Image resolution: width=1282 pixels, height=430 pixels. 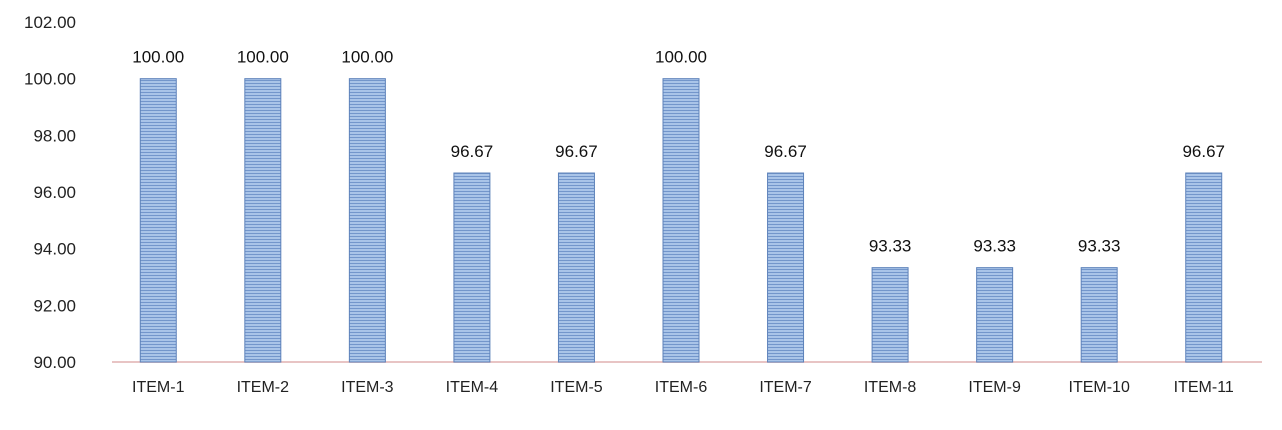 What do you see at coordinates (54, 192) in the screenshot?
I see `y-tick-label: 96.00` at bounding box center [54, 192].